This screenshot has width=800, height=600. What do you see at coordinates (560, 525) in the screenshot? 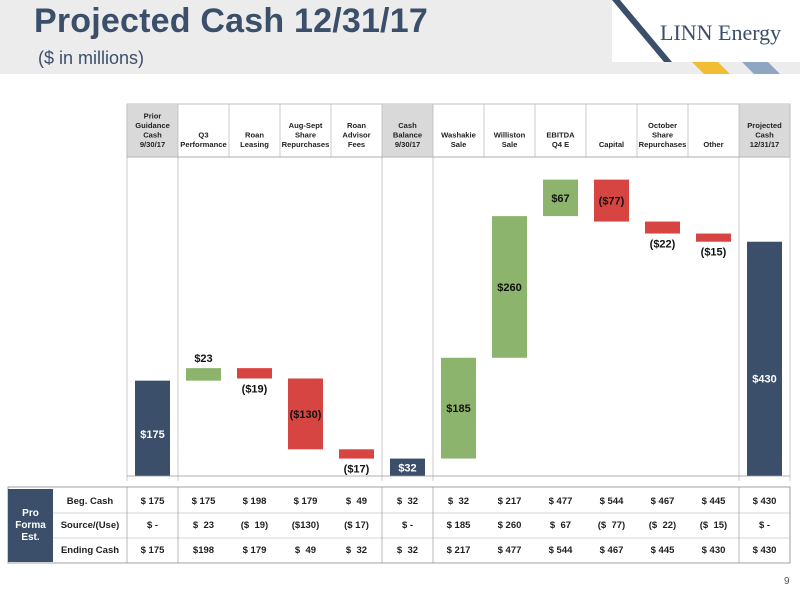
I see `table-cell: $ 67` at bounding box center [560, 525].